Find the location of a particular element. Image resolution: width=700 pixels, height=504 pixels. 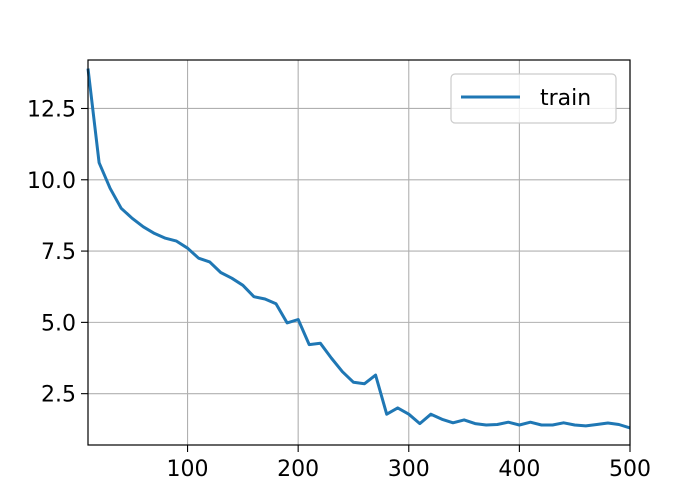

legend: train is located at coordinates (533, 98).